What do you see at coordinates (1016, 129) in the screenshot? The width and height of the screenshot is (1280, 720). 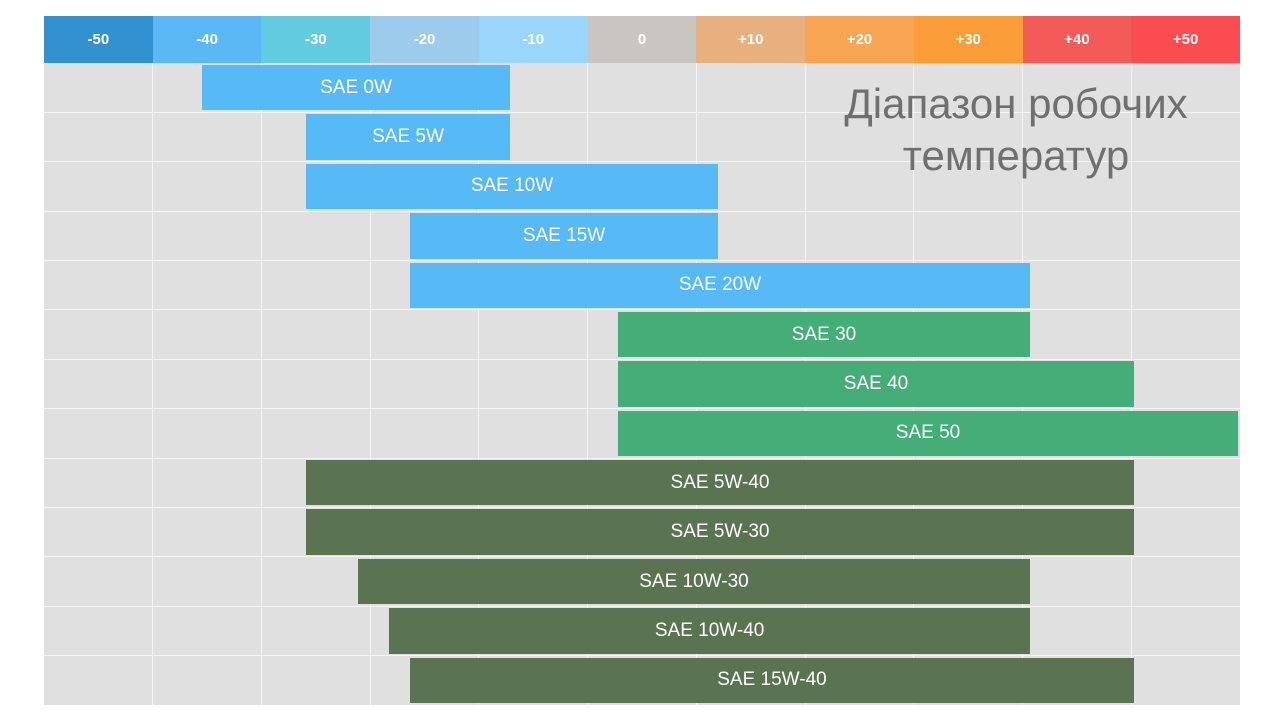 I see `chart-title: Діапазон робочих температур` at bounding box center [1016, 129].